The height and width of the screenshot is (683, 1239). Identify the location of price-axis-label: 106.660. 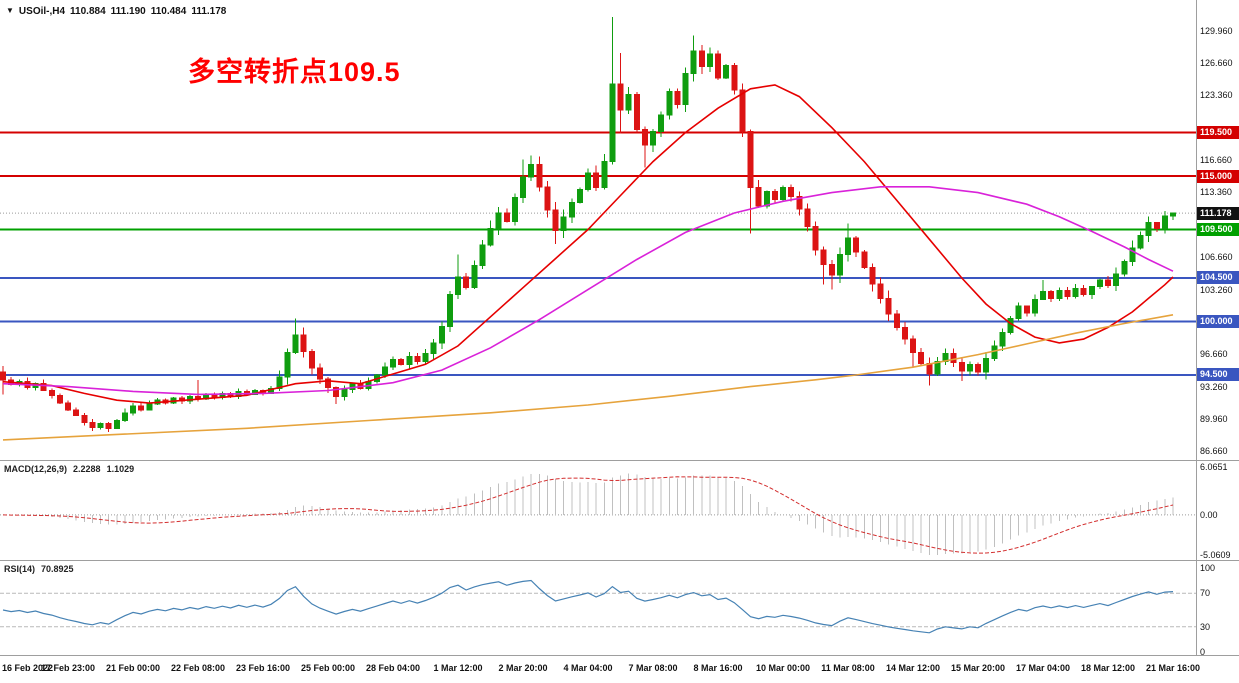
(1216, 257).